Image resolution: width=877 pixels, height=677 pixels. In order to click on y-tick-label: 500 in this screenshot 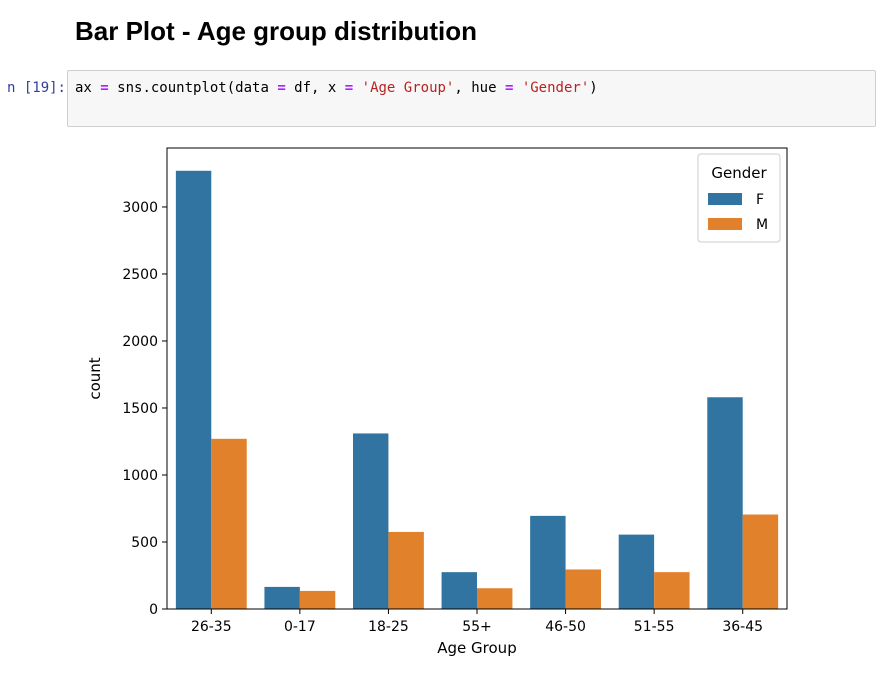, I will do `click(144, 543)`.